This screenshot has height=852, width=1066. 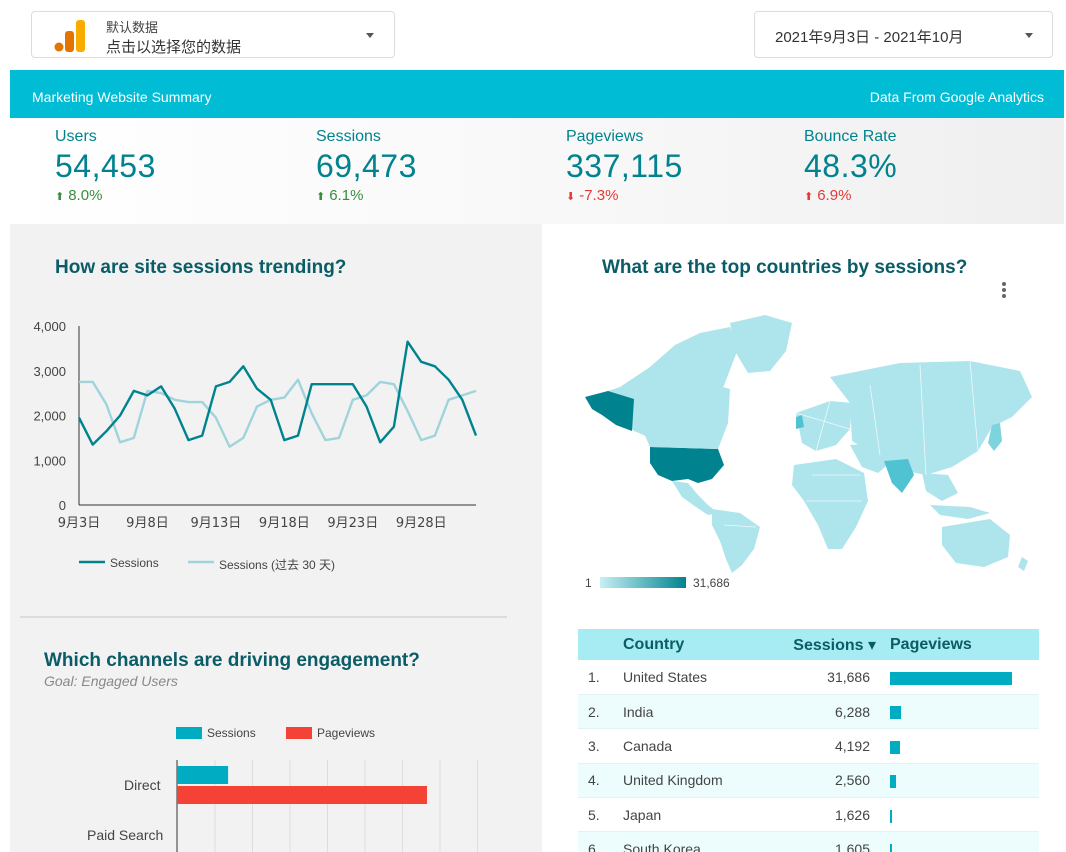 What do you see at coordinates (201, 267) in the screenshot?
I see `sessions-trend-title: How are site sessions trending?` at bounding box center [201, 267].